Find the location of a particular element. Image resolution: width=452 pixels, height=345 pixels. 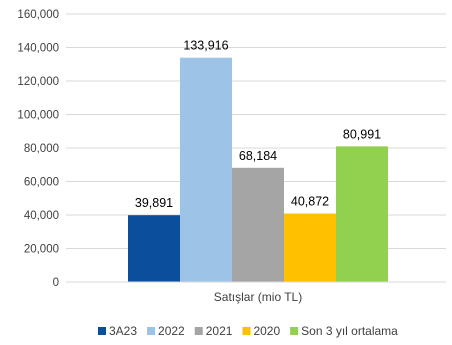

data-label: 80,991 is located at coordinates (362, 134).